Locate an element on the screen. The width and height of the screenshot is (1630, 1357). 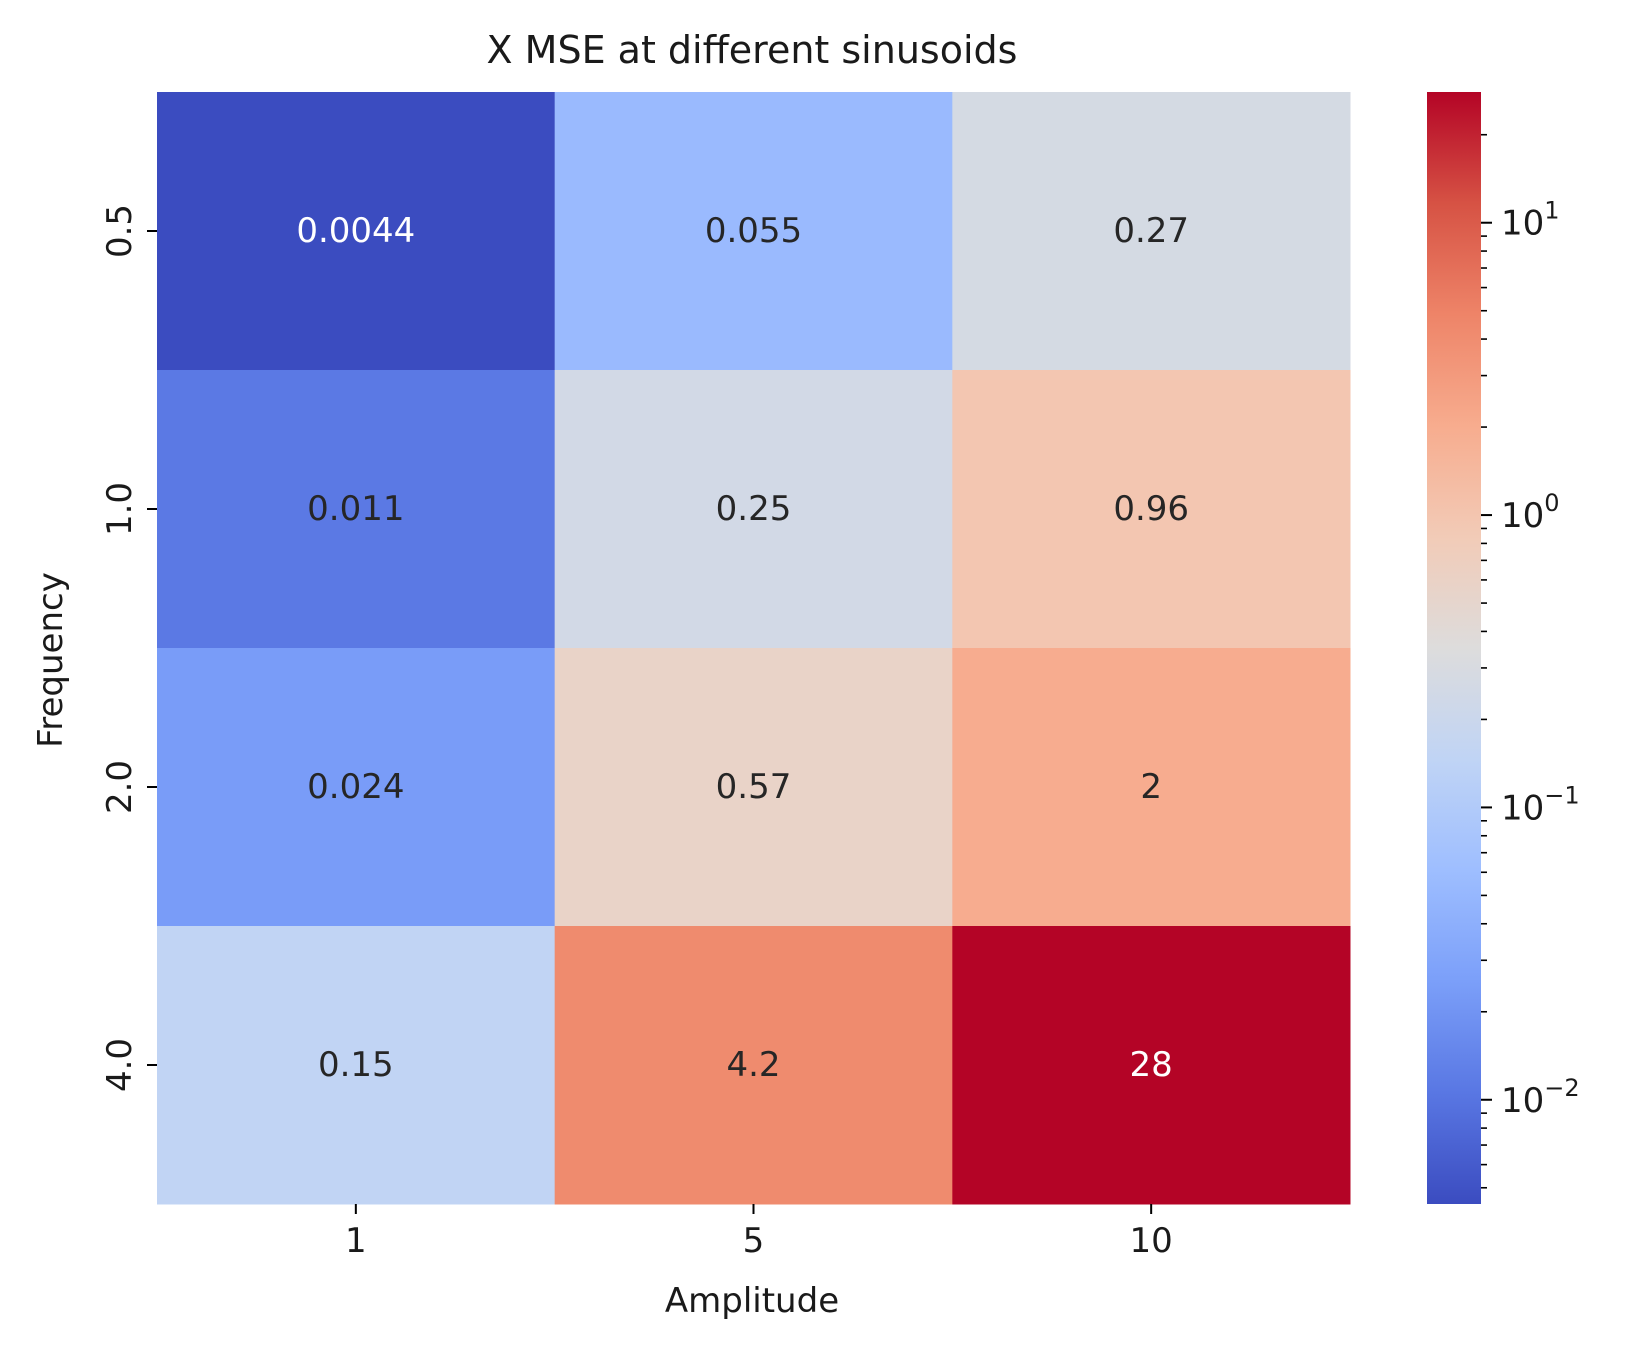
heatmap-cell-r3-c2 is located at coordinates (1151, 1065).